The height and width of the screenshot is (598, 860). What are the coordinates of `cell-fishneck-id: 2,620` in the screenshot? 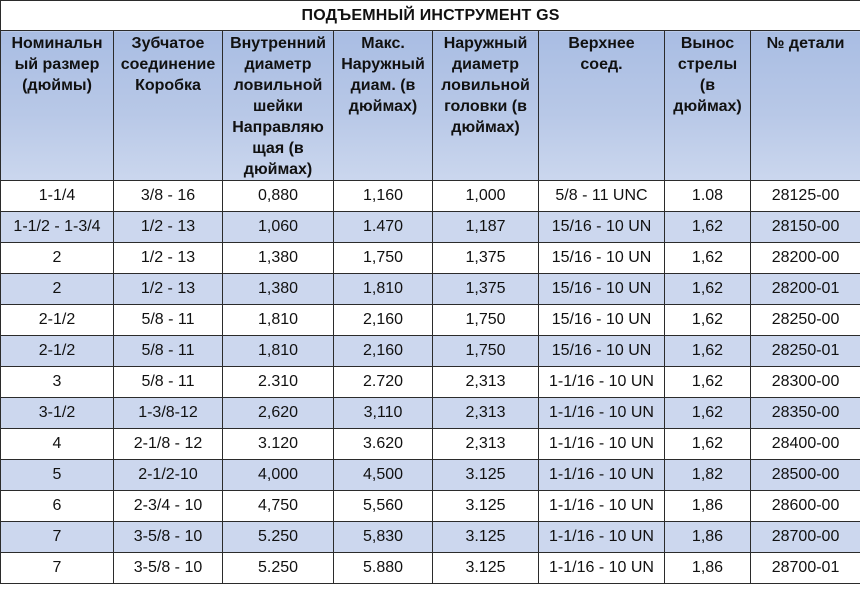 It's located at (278, 413).